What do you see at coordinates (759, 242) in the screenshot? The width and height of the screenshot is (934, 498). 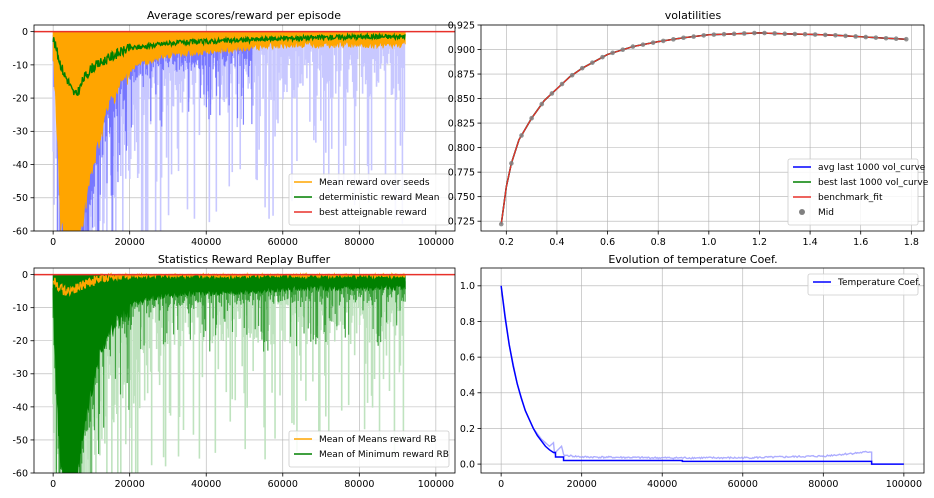 I see `x-tick-label: 1.2` at bounding box center [759, 242].